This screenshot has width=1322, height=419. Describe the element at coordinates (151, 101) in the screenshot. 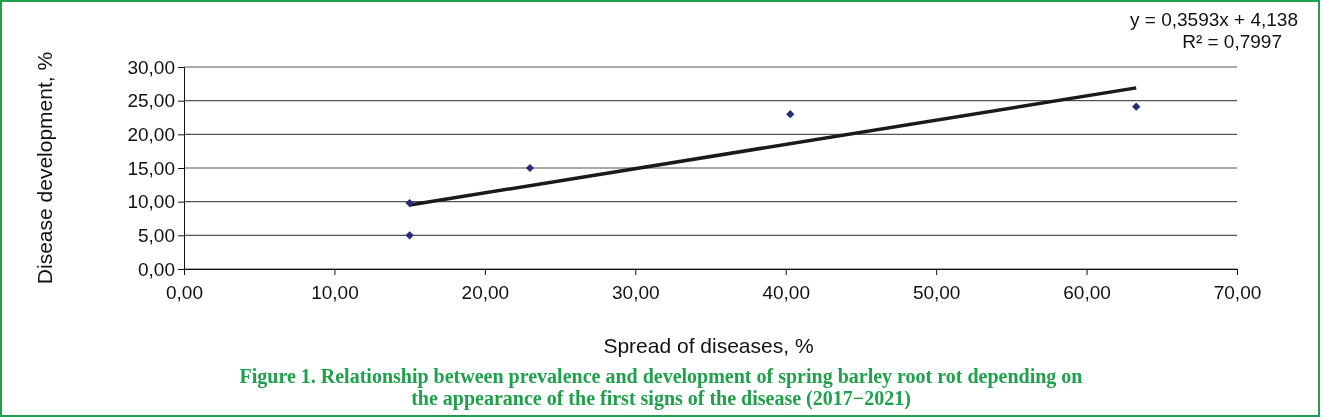

I see `y-tick-label: 25,00` at that location.